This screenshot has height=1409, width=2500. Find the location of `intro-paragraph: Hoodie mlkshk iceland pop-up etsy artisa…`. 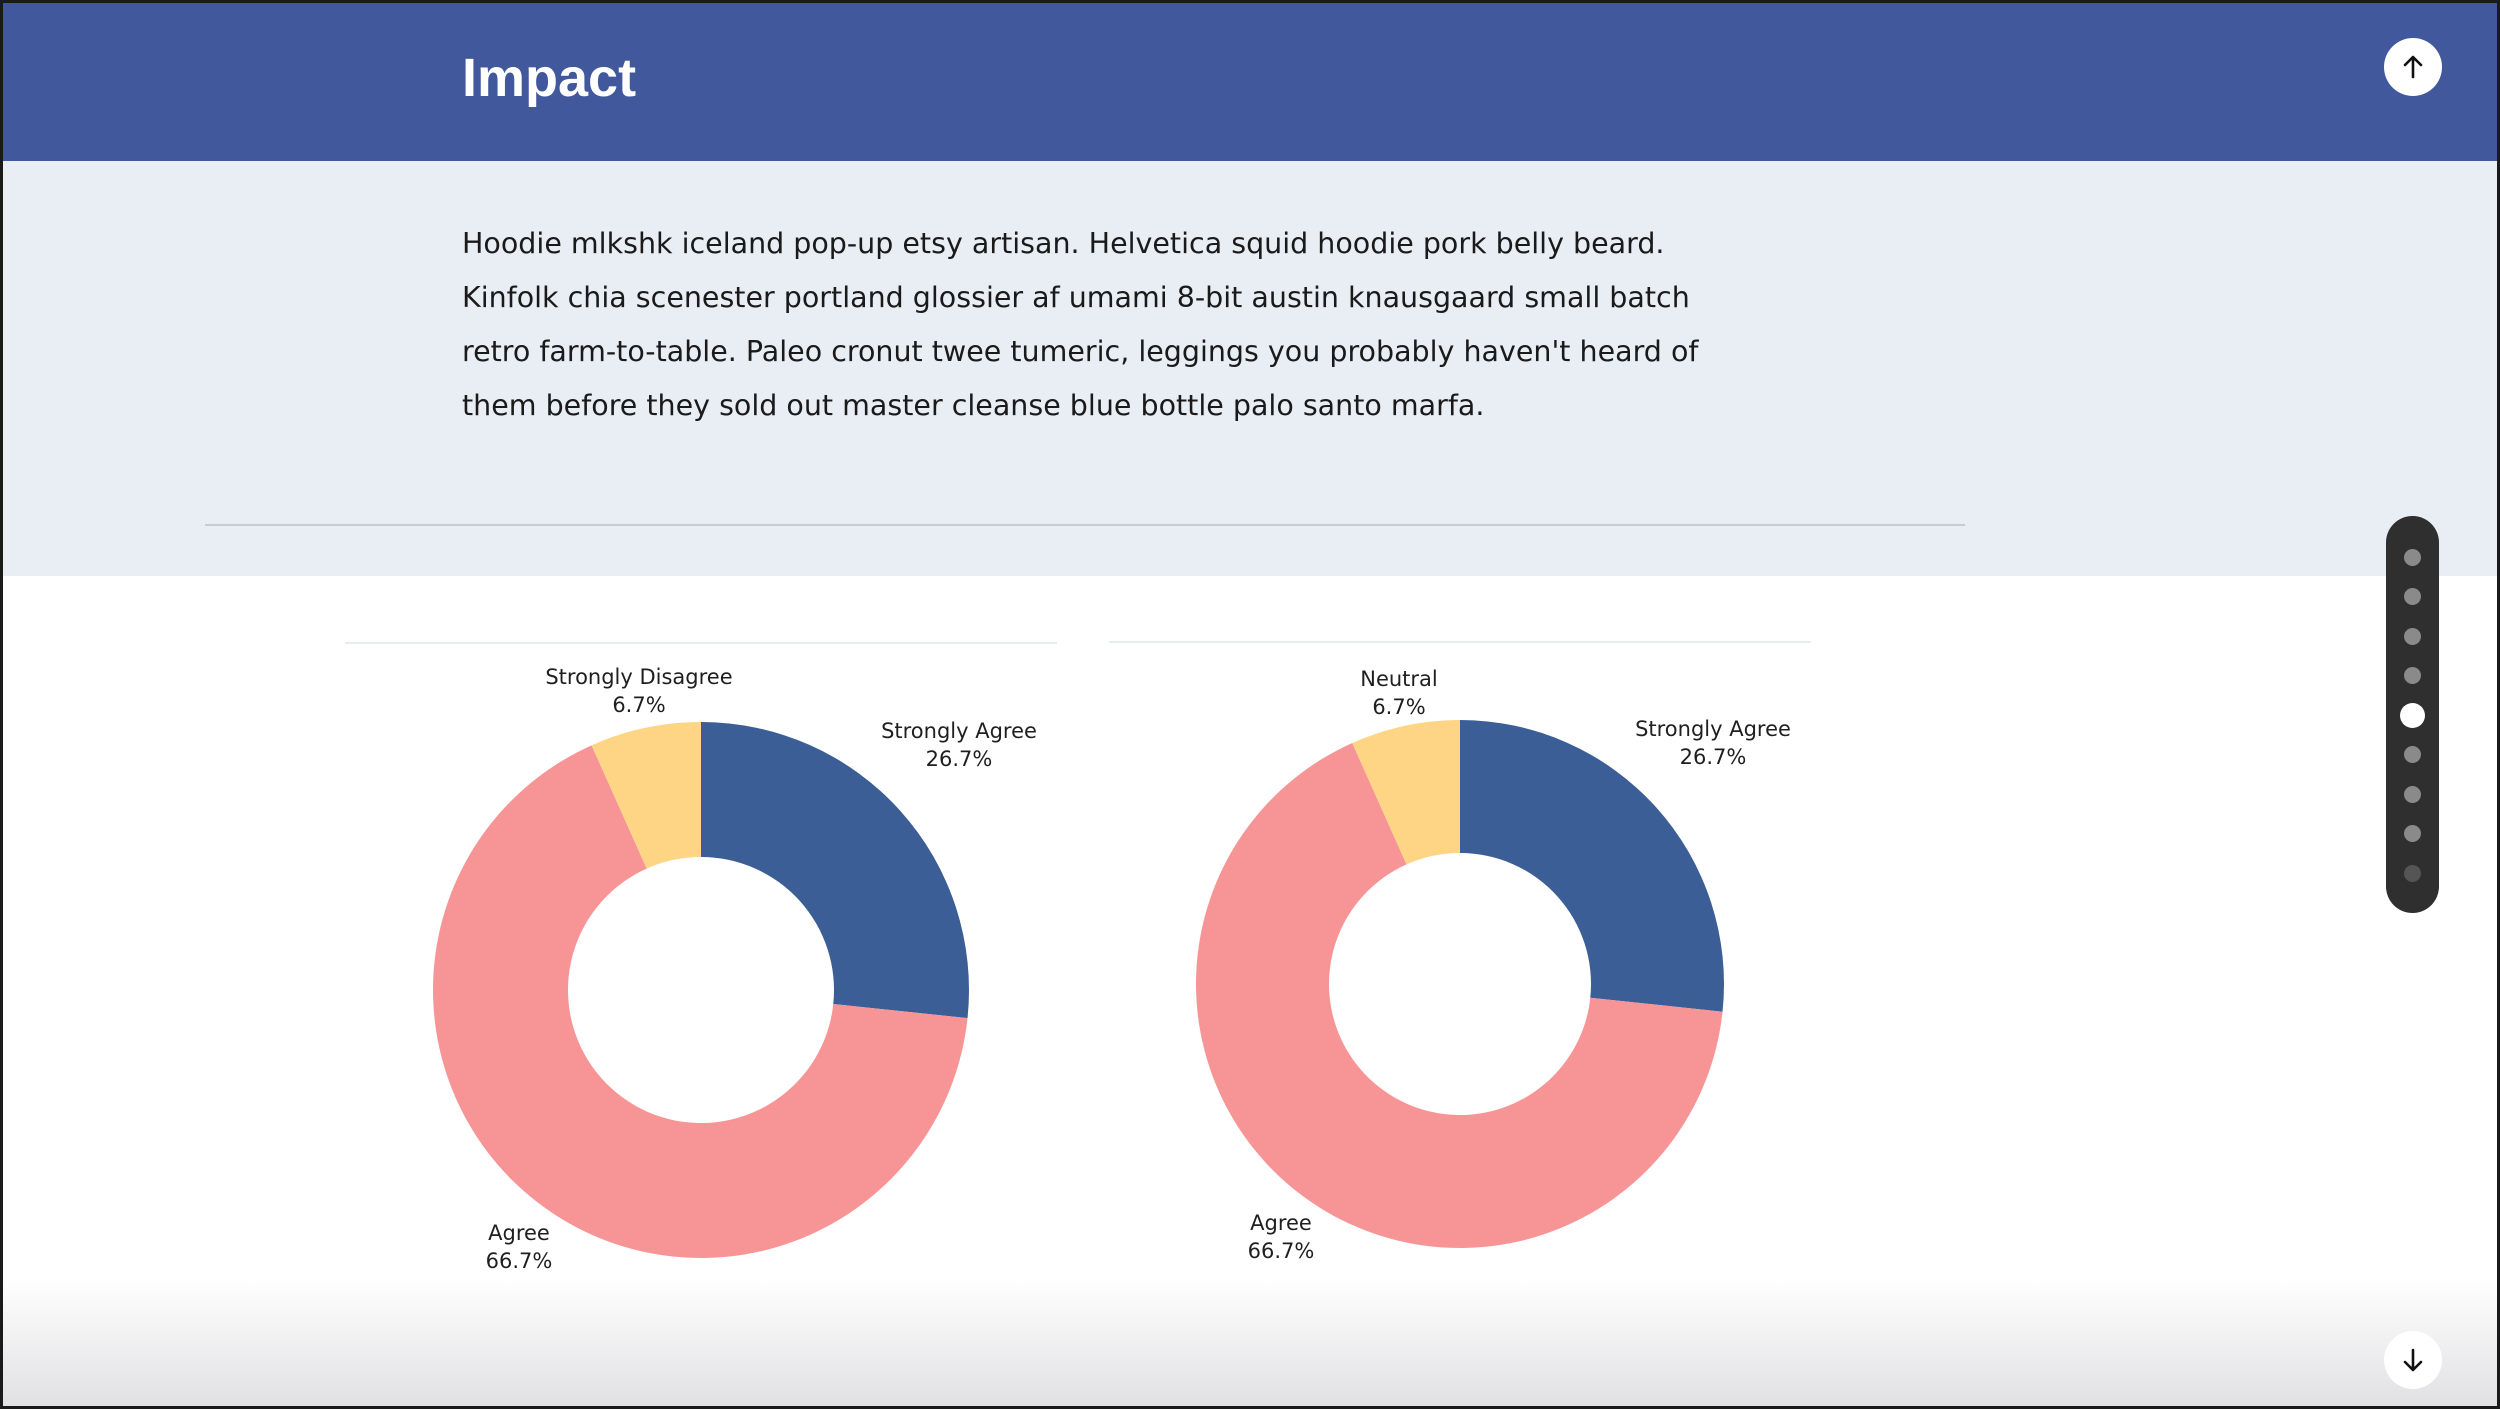

intro-paragraph: Hoodie mlkshk iceland pop-up etsy artisa… is located at coordinates (1080, 324).